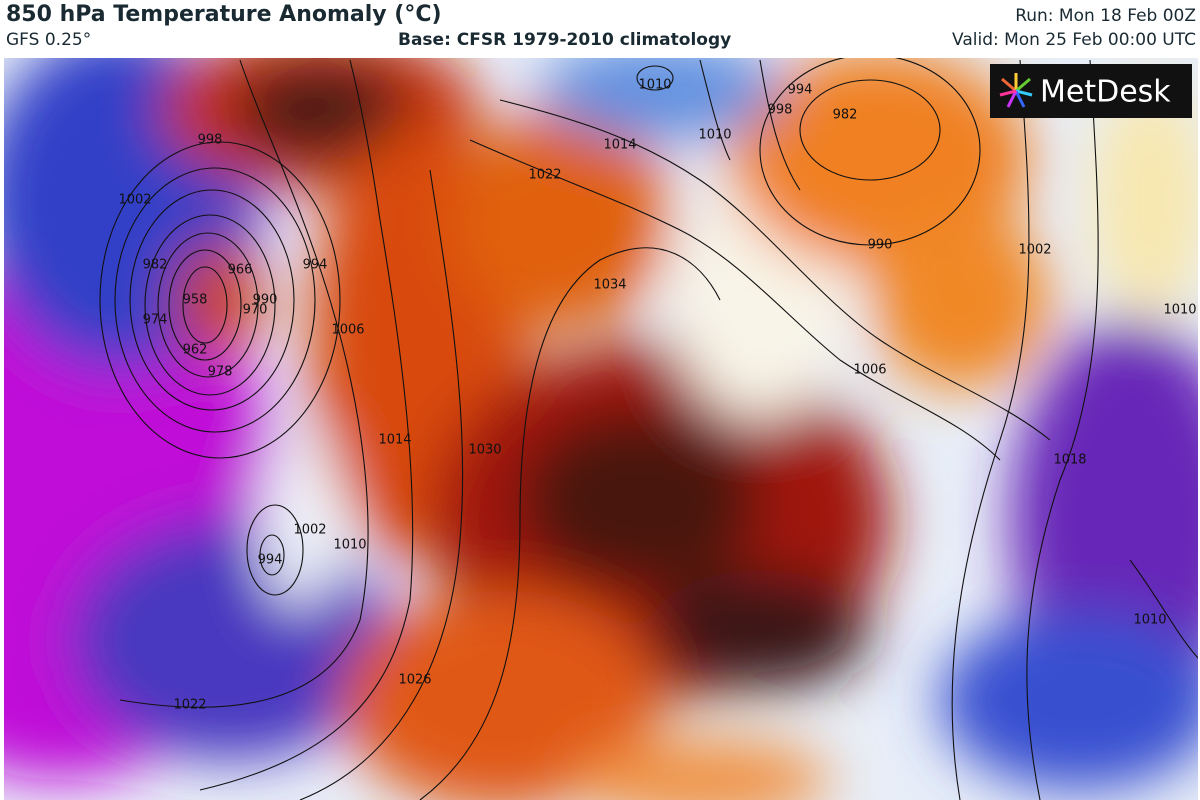  Describe the element at coordinates (49, 40) in the screenshot. I see `model-name: GFS 0.25°` at that location.